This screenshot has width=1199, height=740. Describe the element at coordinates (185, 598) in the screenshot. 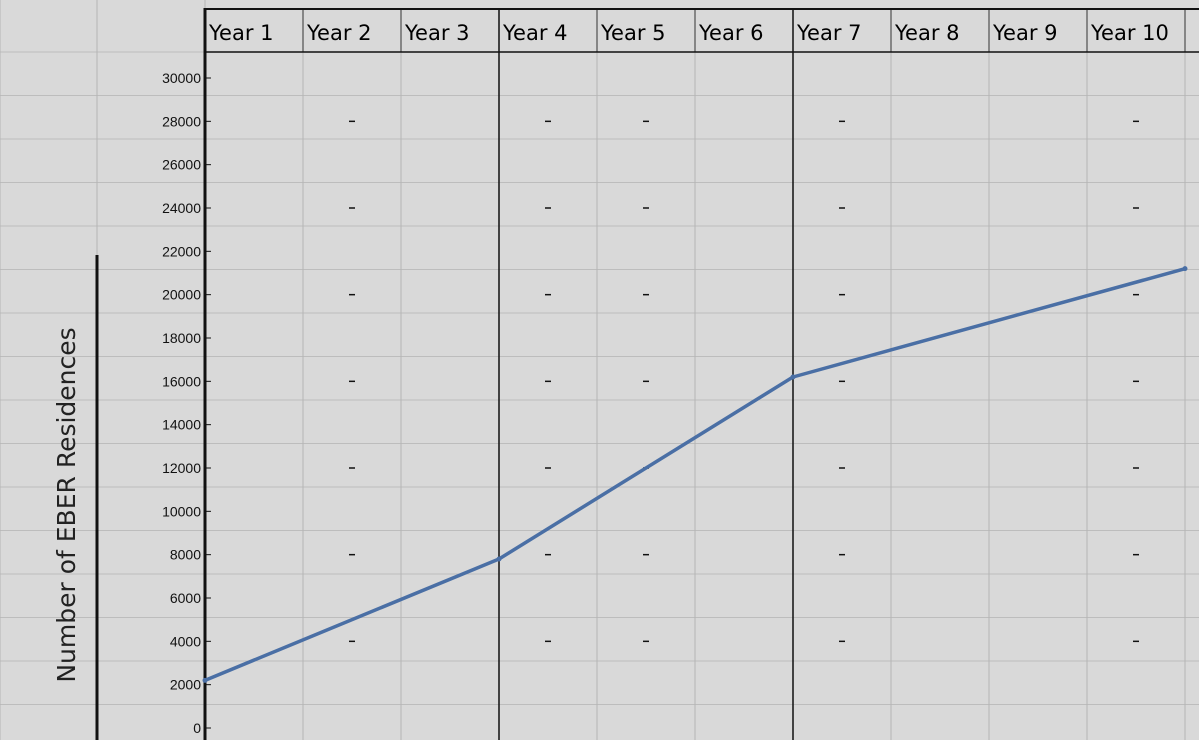

I see `y-tick-label: 6000` at that location.